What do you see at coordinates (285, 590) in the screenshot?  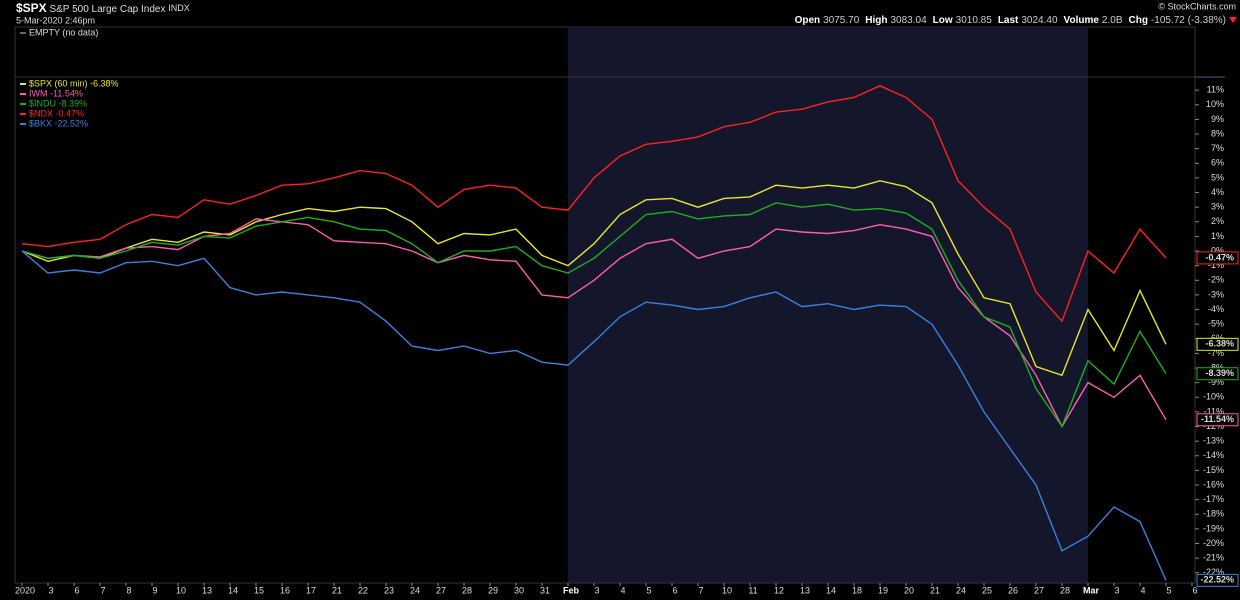 I see `x-tick-label: 16` at bounding box center [285, 590].